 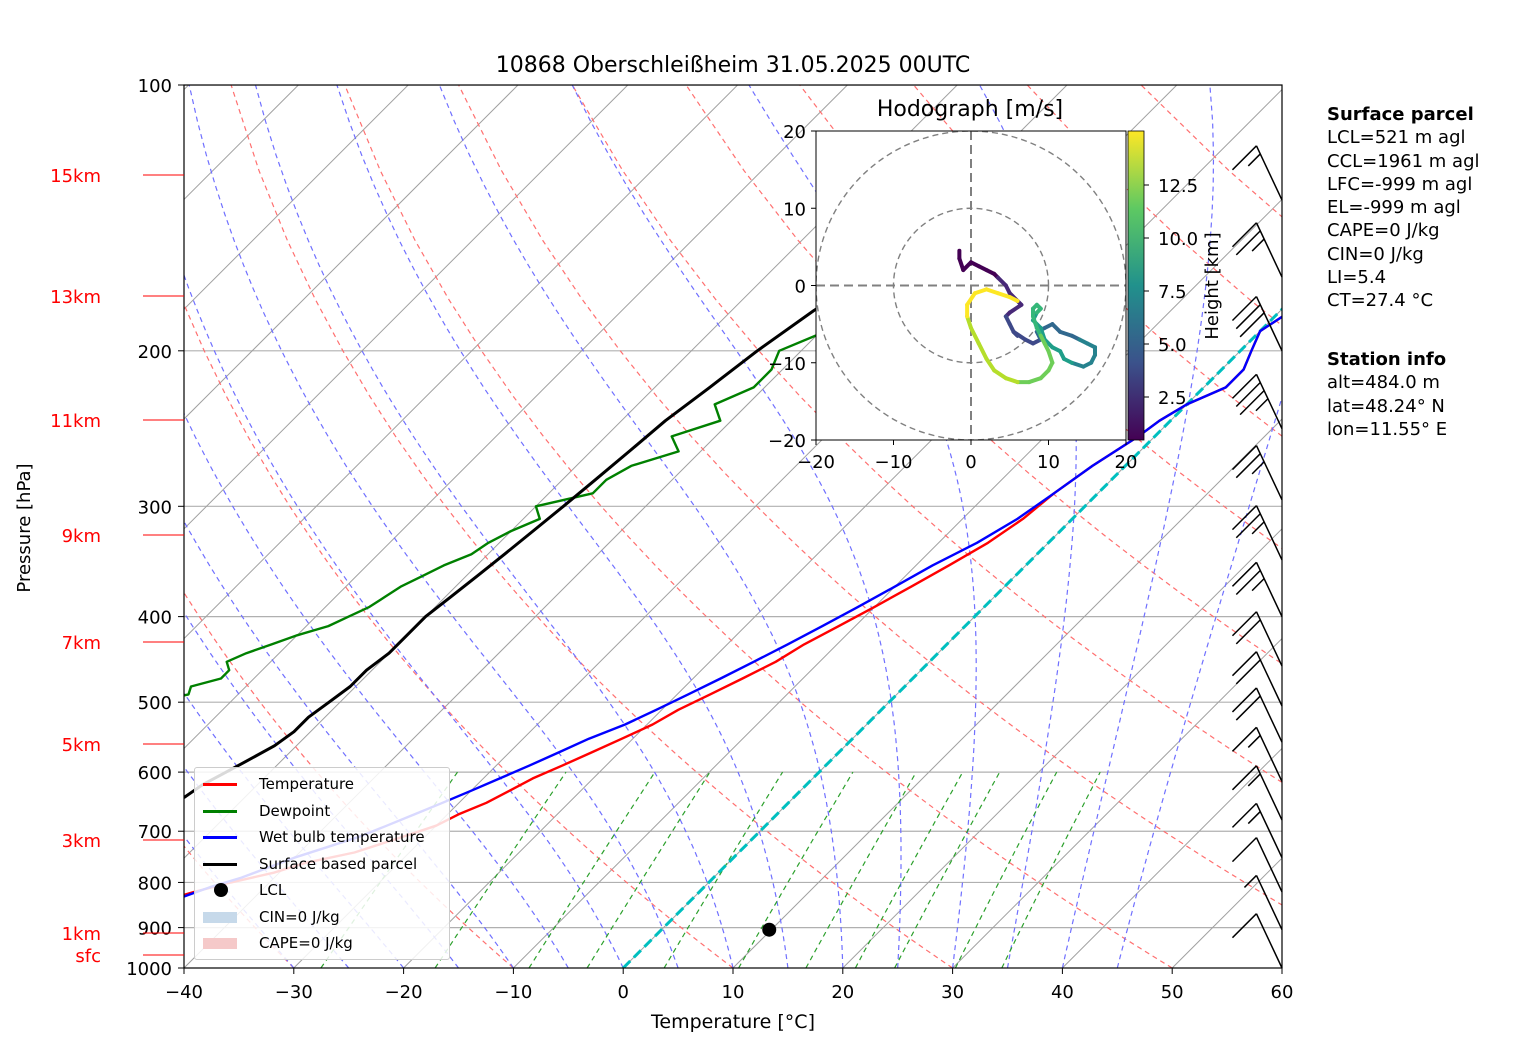 What do you see at coordinates (1357, 278) in the screenshot?
I see `parcel-li: LI=5.4` at bounding box center [1357, 278].